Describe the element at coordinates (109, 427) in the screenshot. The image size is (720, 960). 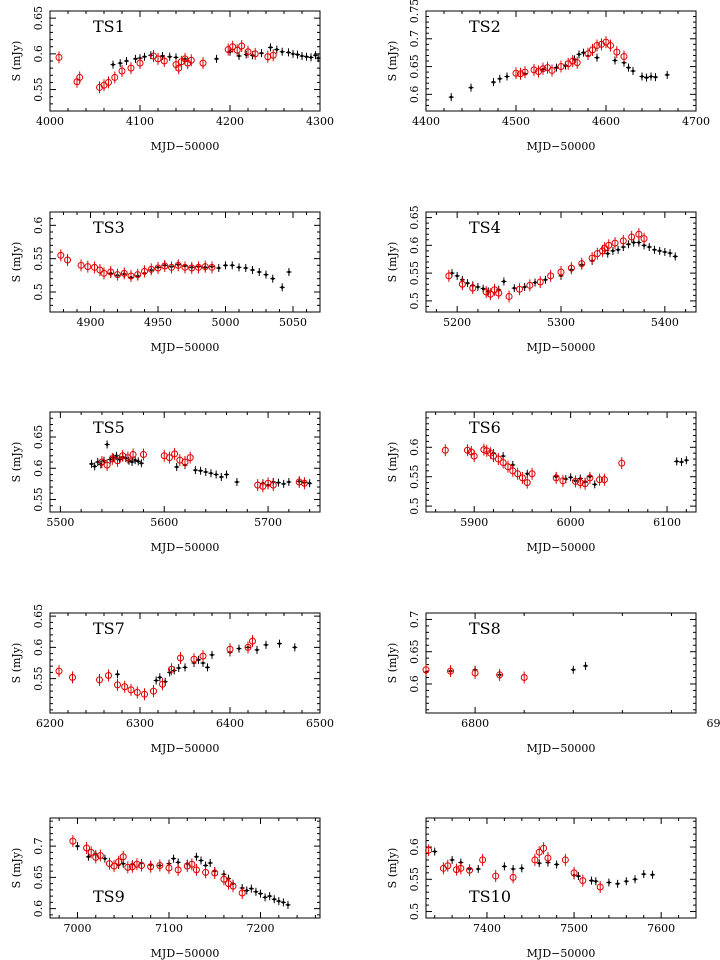
I see `panel-label: TS5` at that location.